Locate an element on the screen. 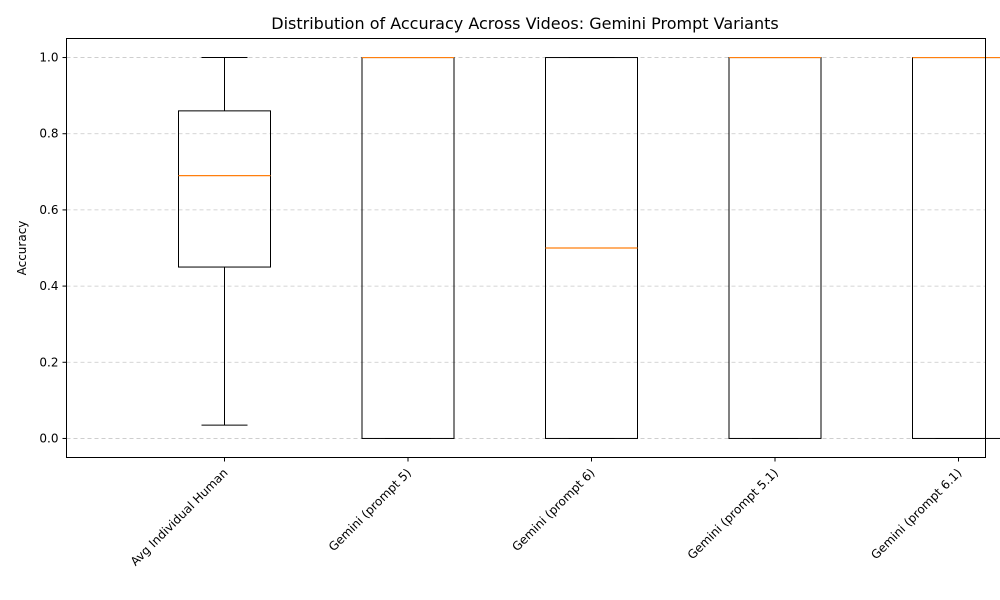  y-tick-label: 0.4 is located at coordinates (48, 286).